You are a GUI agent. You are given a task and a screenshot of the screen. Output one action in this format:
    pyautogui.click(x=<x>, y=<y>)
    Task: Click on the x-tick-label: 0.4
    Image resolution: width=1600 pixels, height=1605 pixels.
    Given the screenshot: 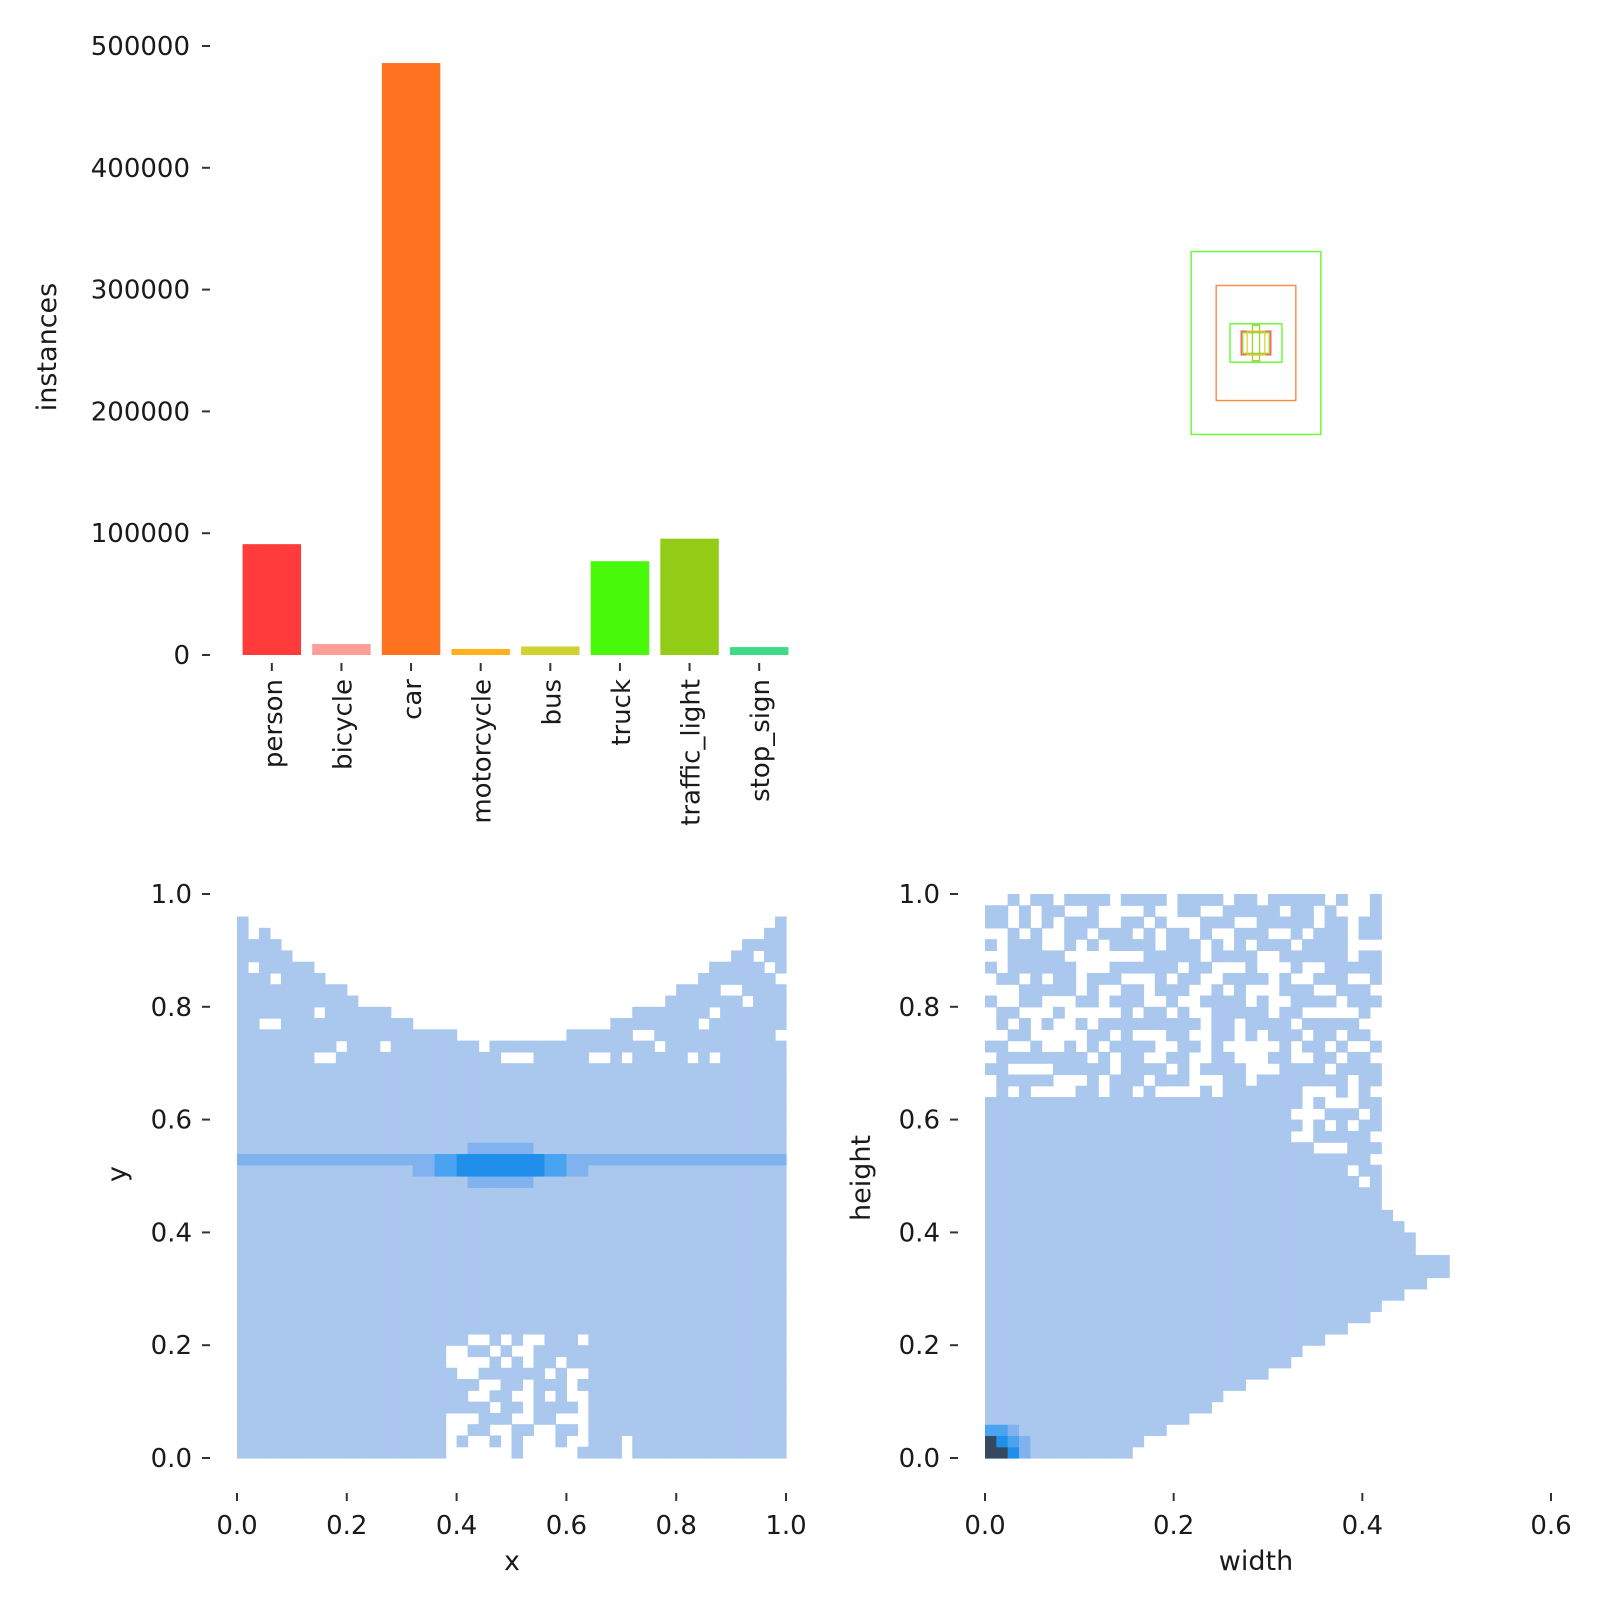 What is the action you would take?
    pyautogui.click(x=456, y=1526)
    